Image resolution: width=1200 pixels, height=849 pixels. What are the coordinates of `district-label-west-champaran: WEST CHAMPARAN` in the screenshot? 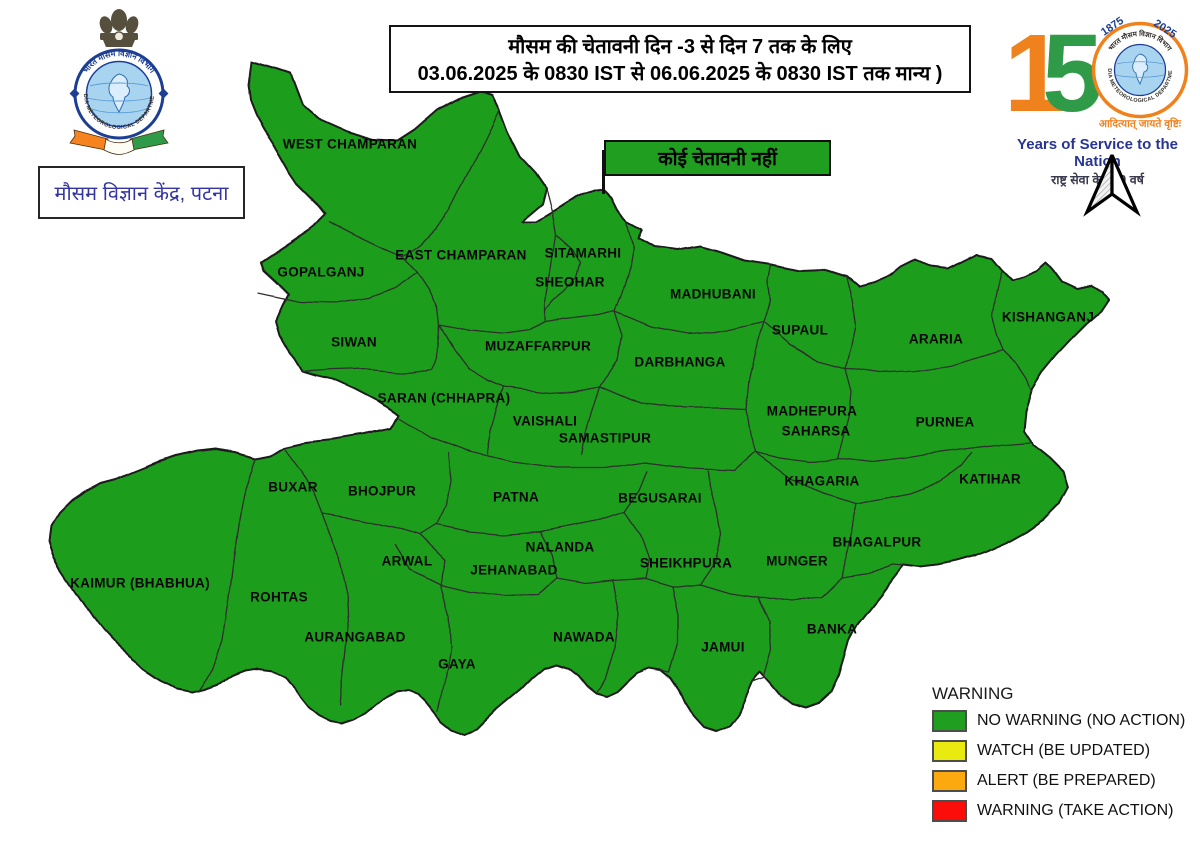 It's located at (350, 144).